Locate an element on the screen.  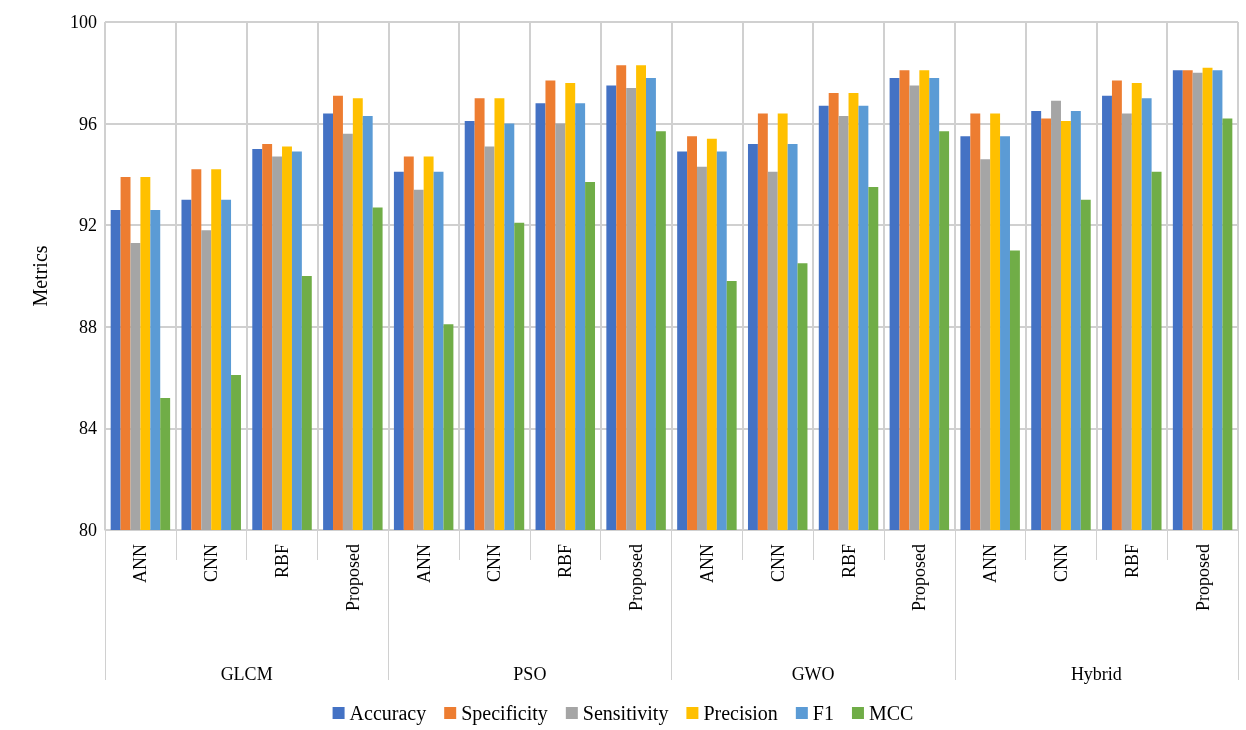
text: Hybrid is located at coordinates (1096, 674).